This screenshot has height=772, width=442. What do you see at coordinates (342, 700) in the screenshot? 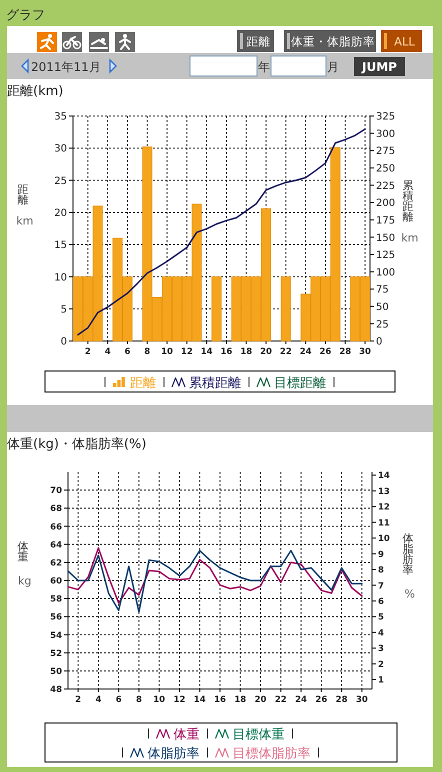
I see `x-tick-label: 28` at bounding box center [342, 700].